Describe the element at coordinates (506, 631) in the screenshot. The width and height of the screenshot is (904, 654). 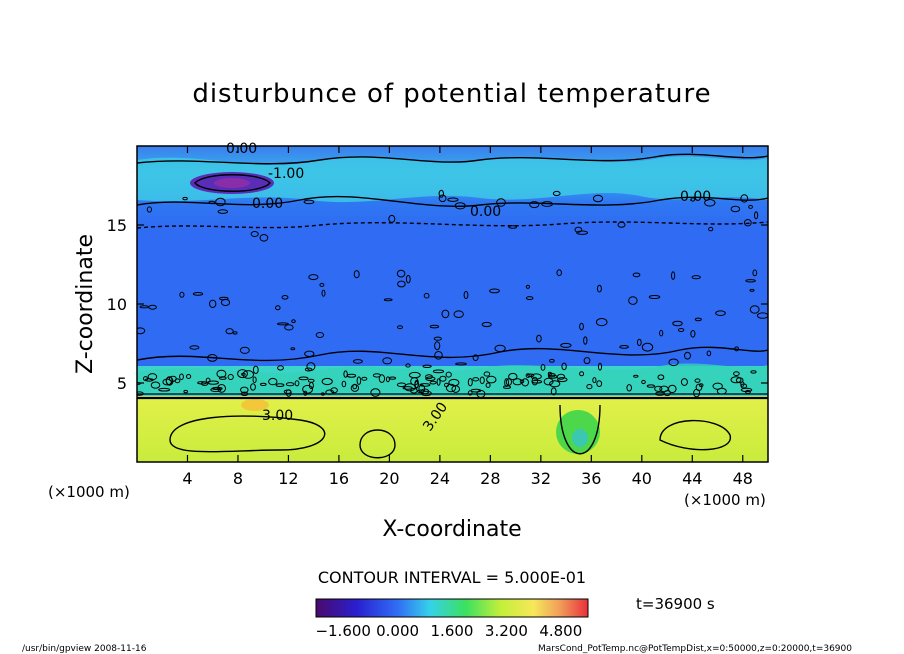
I see `colorbar-tick-label: 3.200` at that location.